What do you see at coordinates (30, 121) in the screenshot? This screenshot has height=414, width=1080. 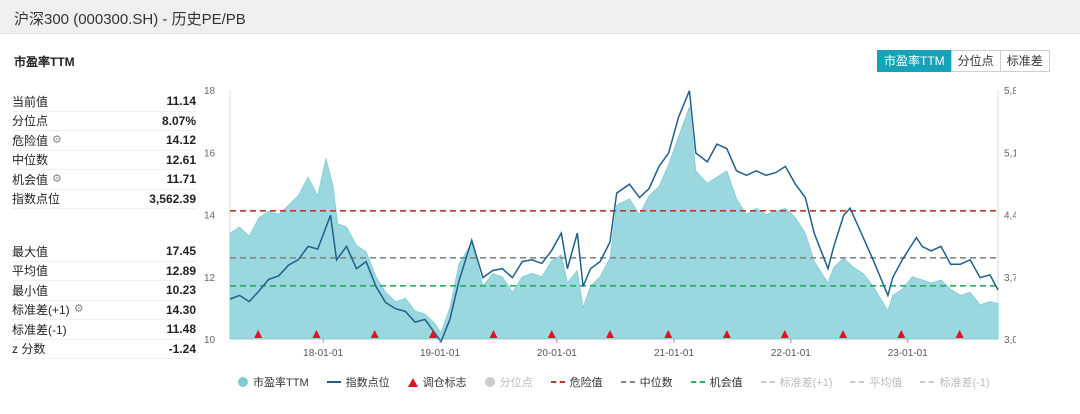 I see `stat-label-text: 分位点` at bounding box center [30, 121].